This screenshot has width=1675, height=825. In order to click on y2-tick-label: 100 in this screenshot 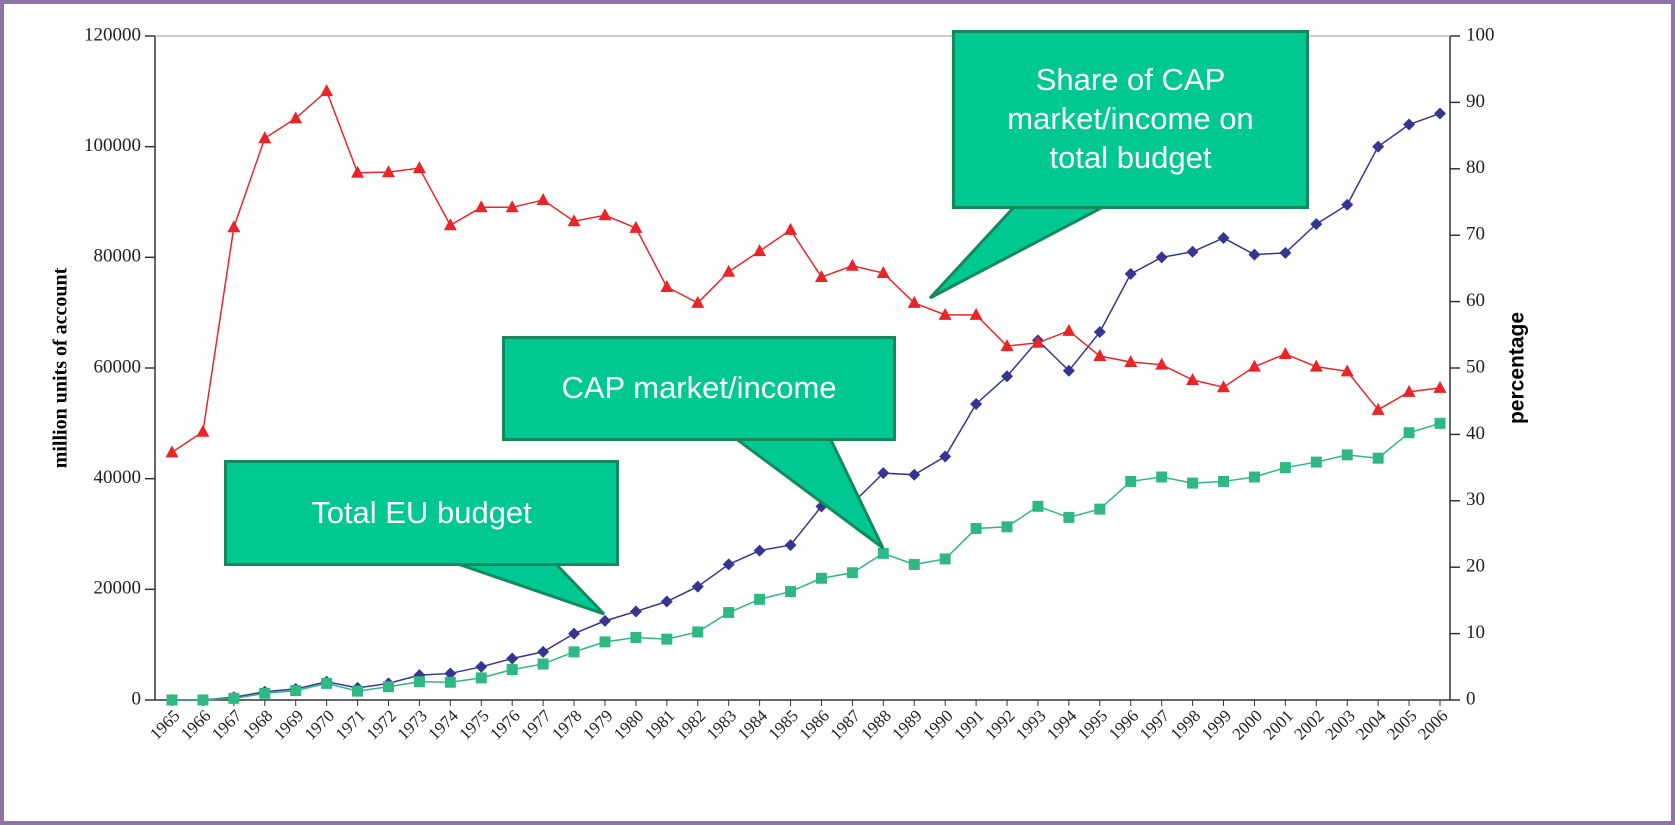, I will do `click(1480, 34)`.